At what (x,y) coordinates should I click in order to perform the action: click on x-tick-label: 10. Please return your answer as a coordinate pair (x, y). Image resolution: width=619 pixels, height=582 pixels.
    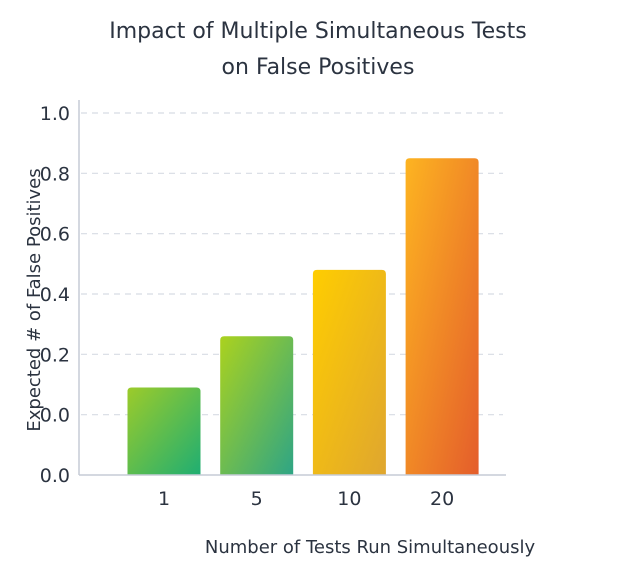
    Looking at the image, I should click on (349, 499).